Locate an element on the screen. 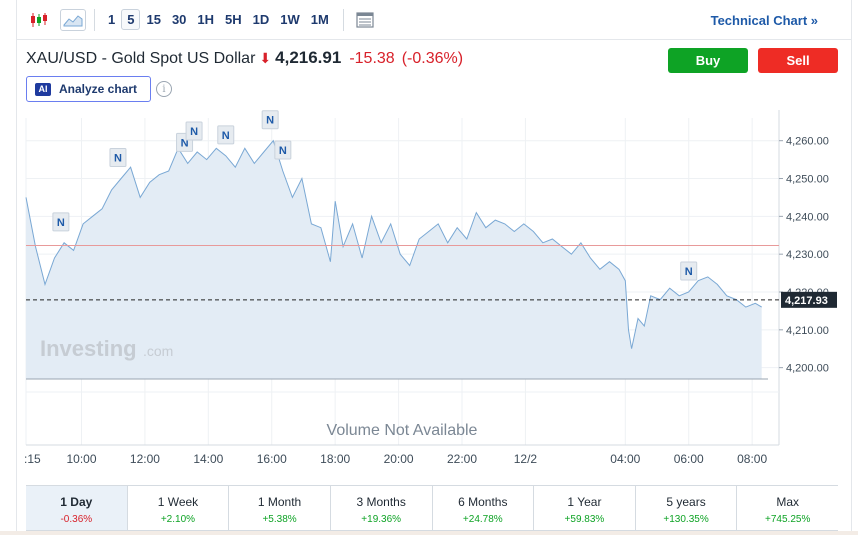 The image size is (858, 535). timeframe-1w: 1W is located at coordinates (290, 19).